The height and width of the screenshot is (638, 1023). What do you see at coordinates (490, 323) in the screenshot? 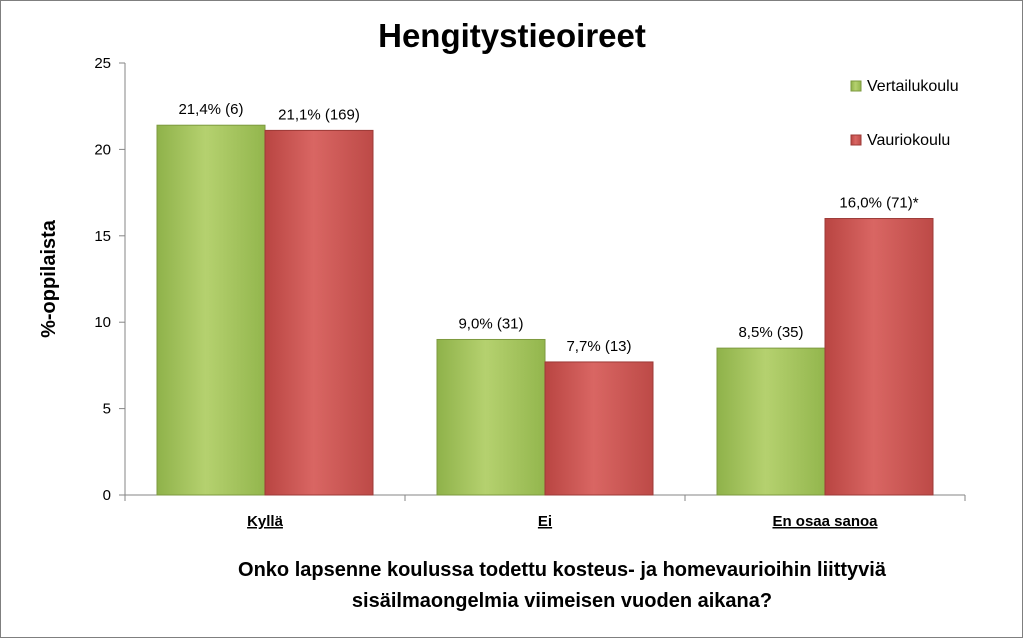
I see `data-label: 9,0% (31)` at bounding box center [490, 323].